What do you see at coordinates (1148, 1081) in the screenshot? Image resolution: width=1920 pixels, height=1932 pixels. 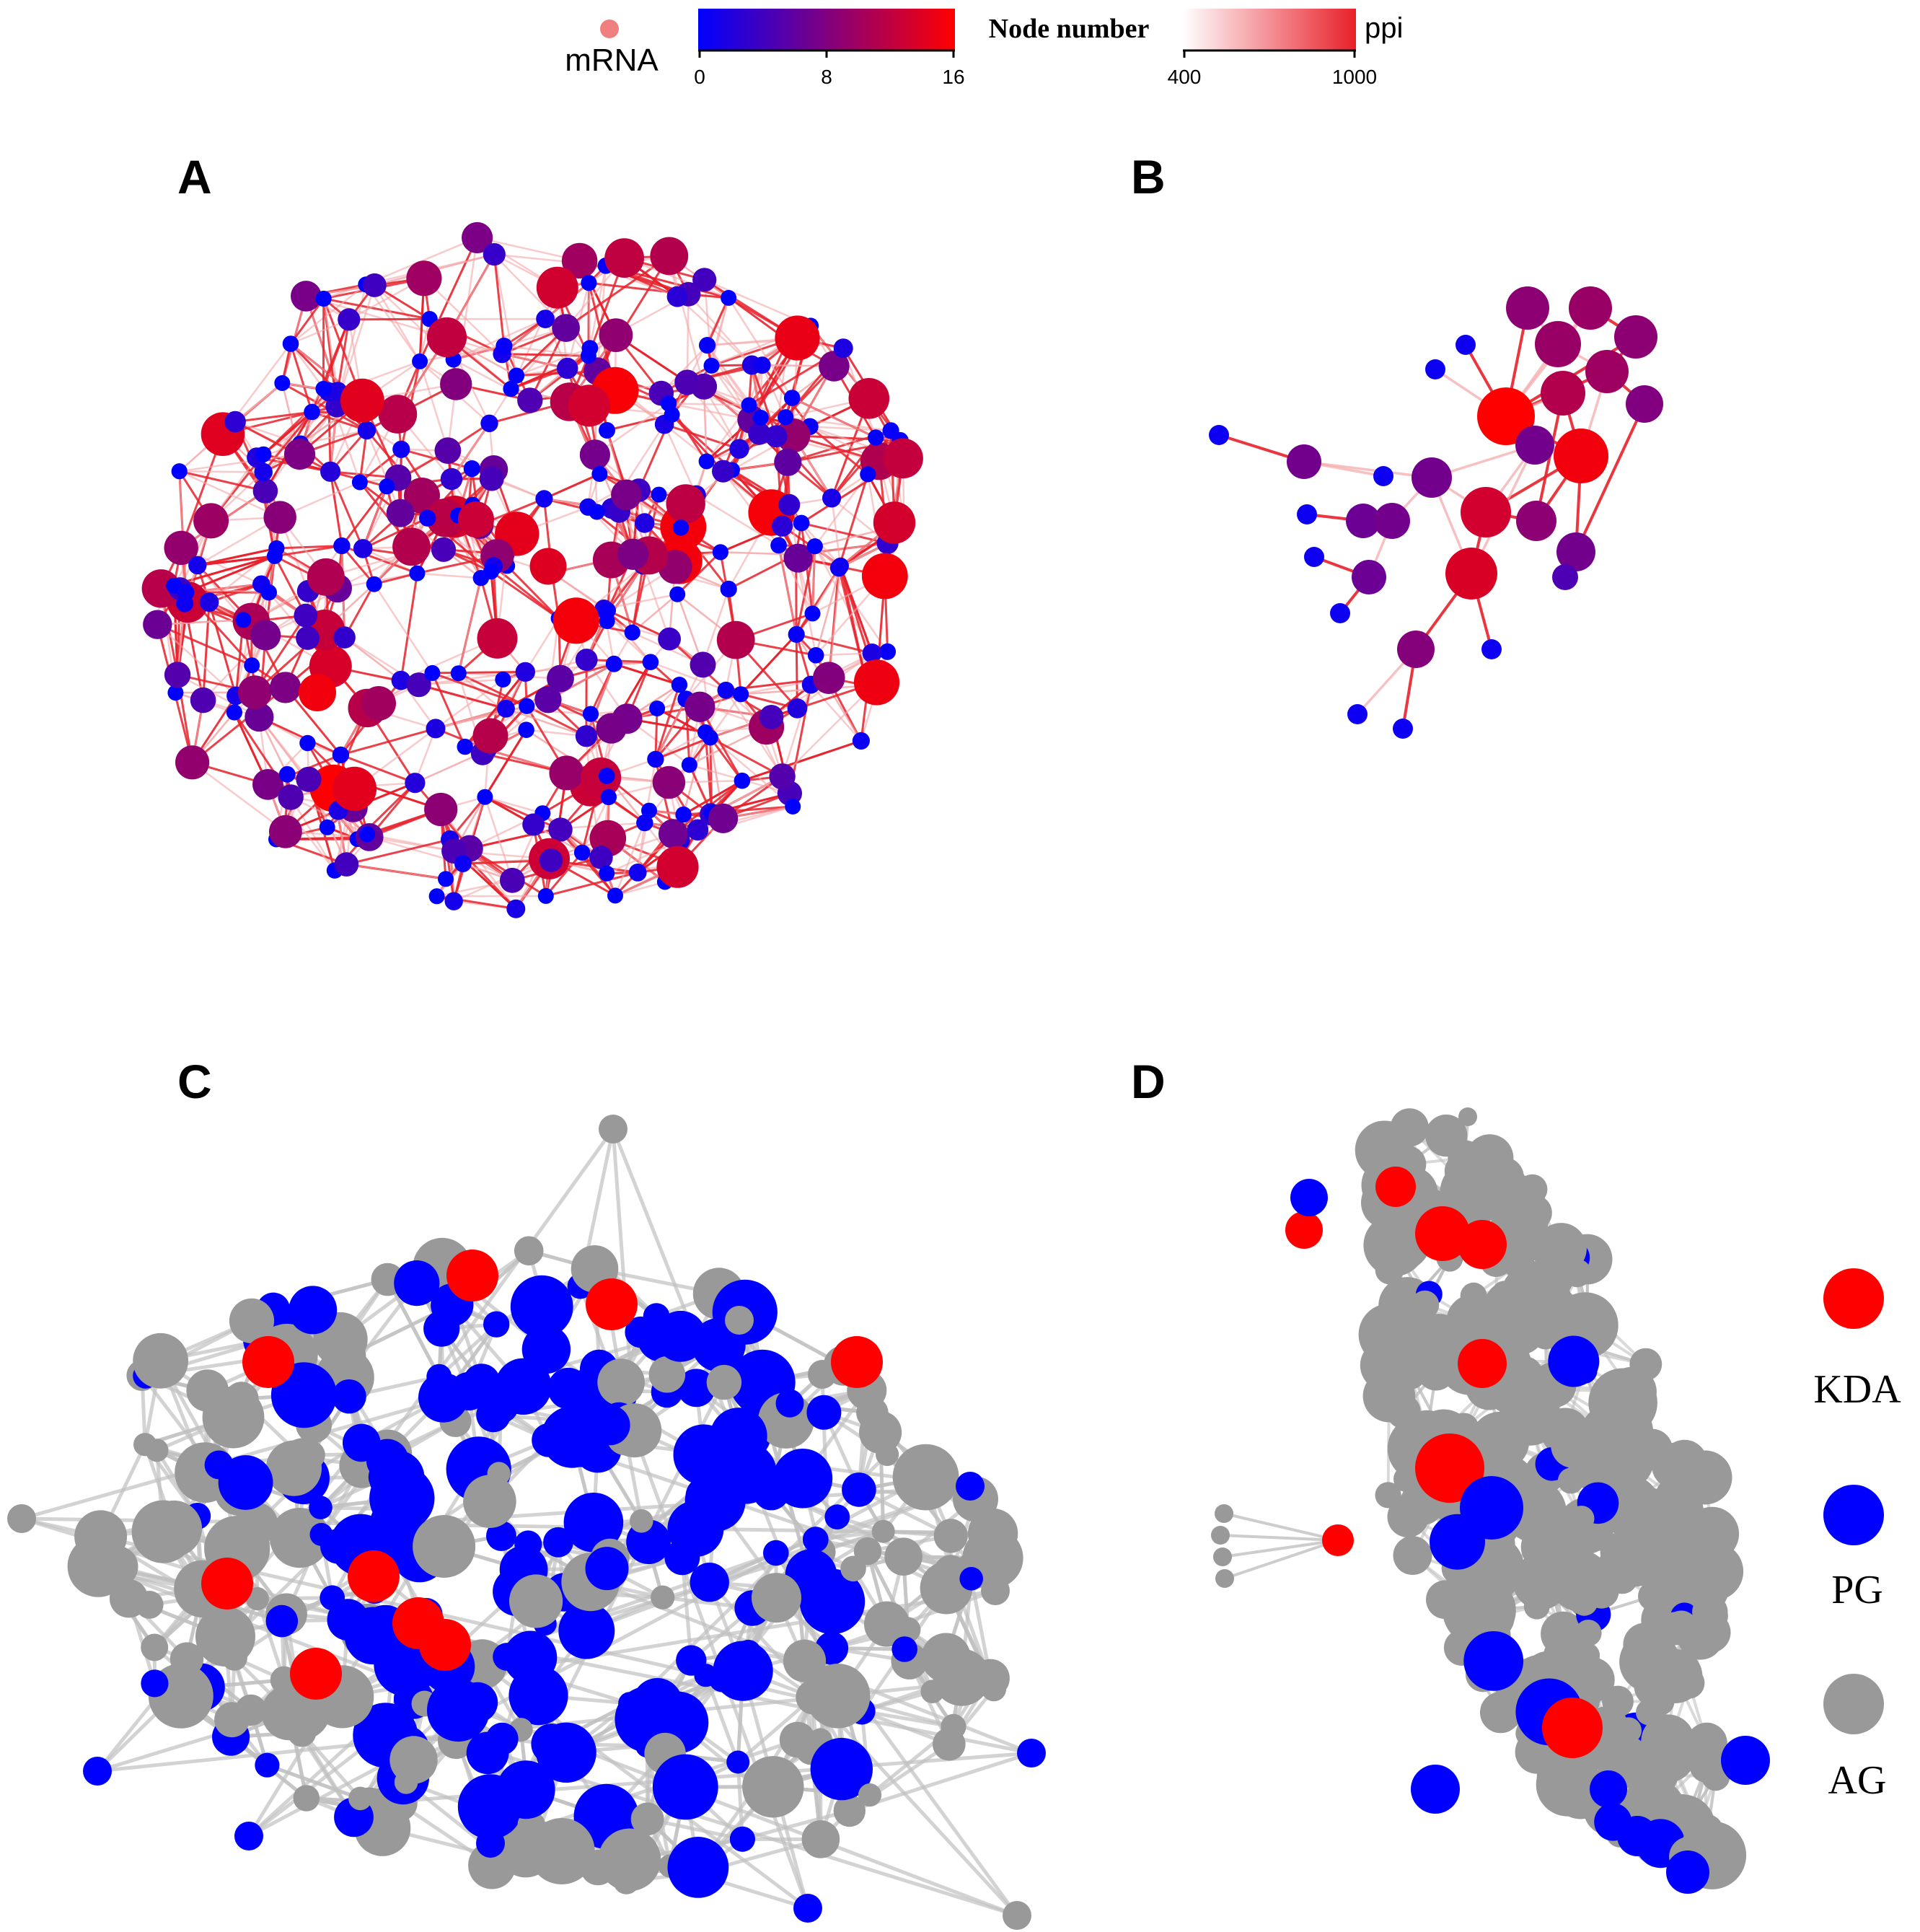 I see `panel-letter-d: D` at bounding box center [1148, 1081].